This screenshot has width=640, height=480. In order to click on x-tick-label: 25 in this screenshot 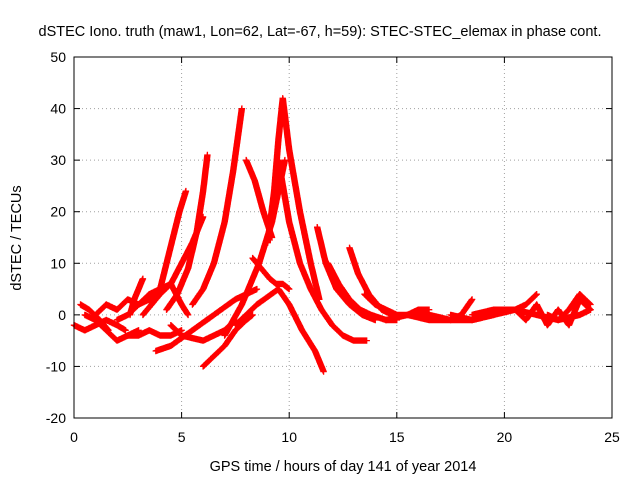, I will do `click(612, 437)`.